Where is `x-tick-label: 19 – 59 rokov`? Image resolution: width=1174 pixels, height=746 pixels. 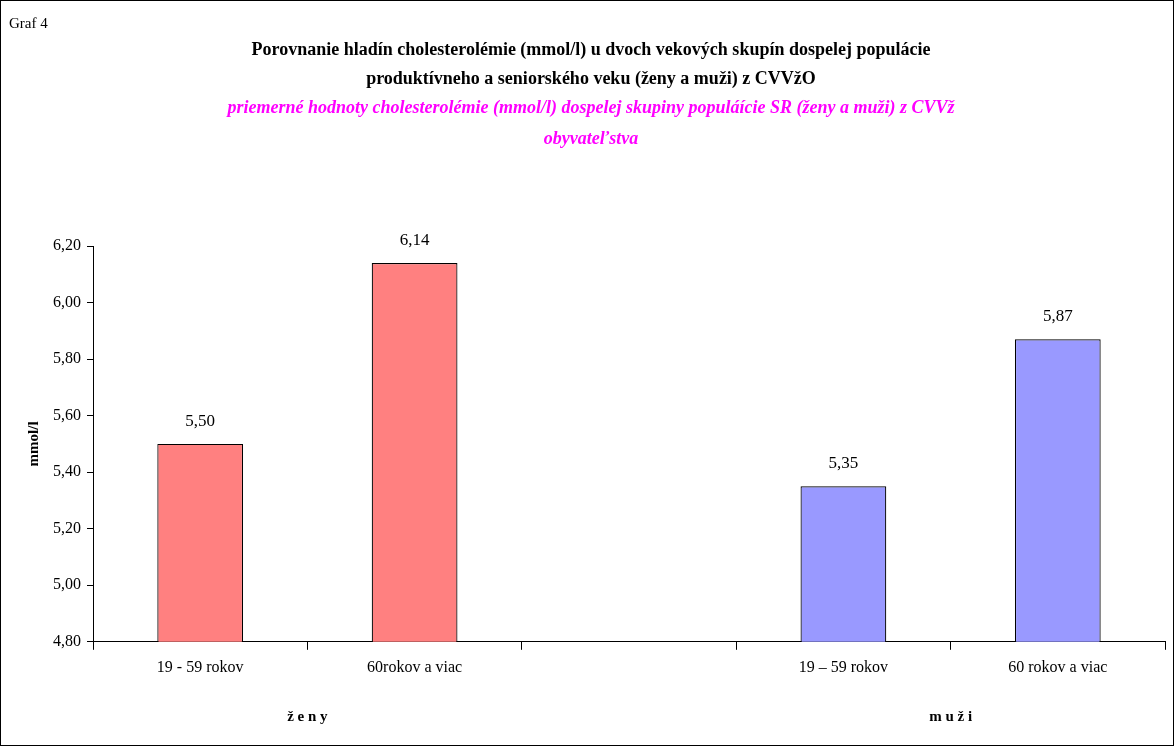
x-tick-label: 19 – 59 rokov is located at coordinates (843, 666).